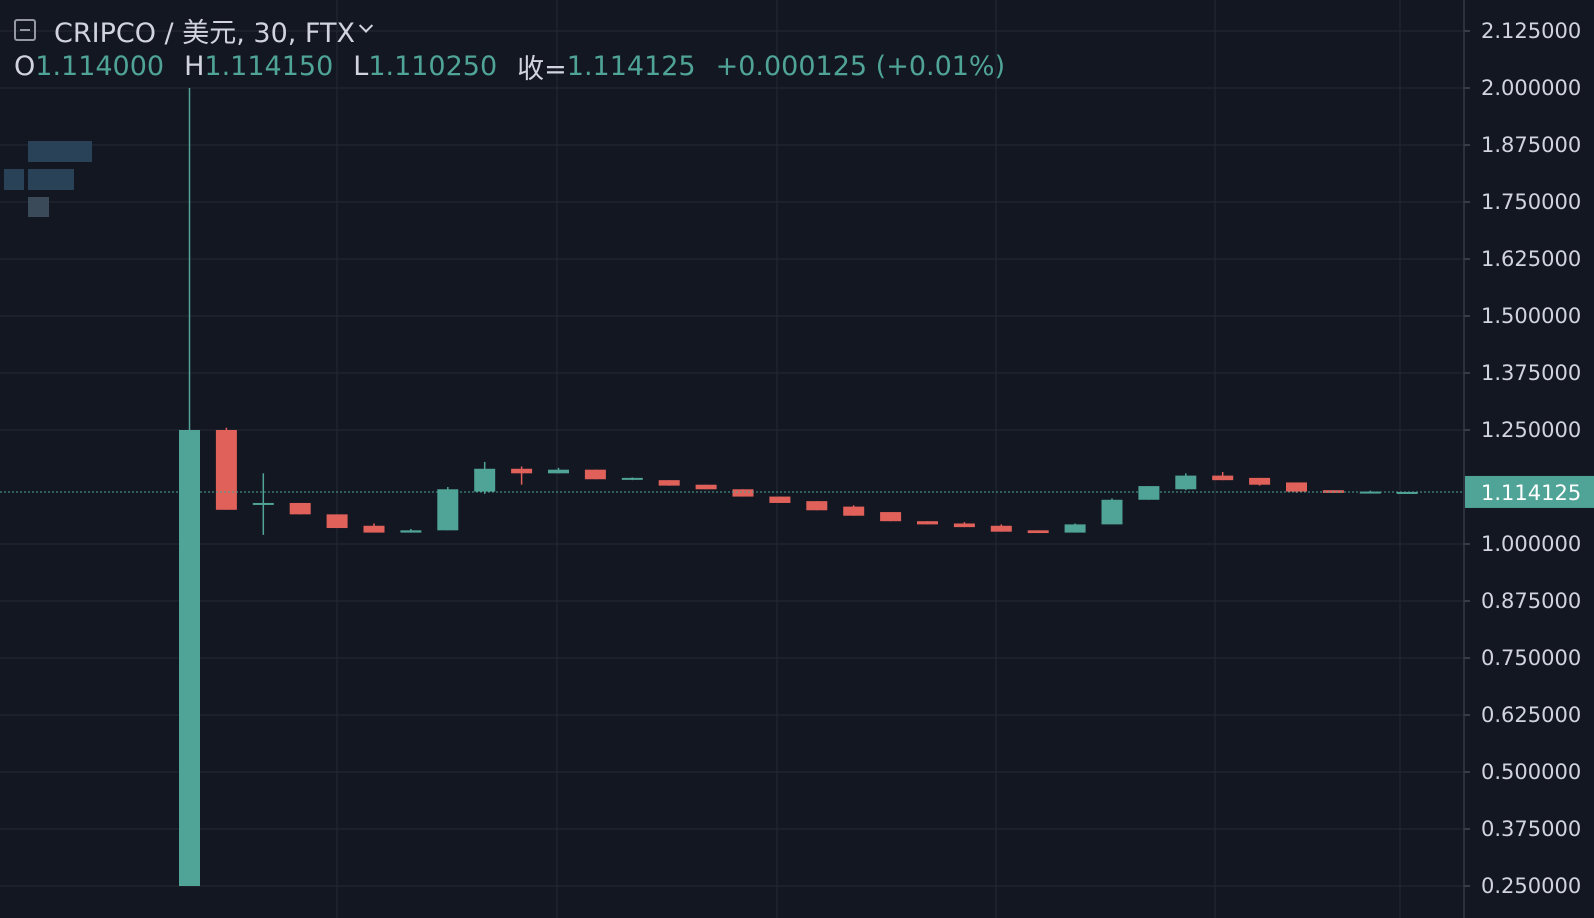 This screenshot has height=918, width=1594. Describe the element at coordinates (1531, 145) in the screenshot. I see `tick-label: 1.875000` at that location.